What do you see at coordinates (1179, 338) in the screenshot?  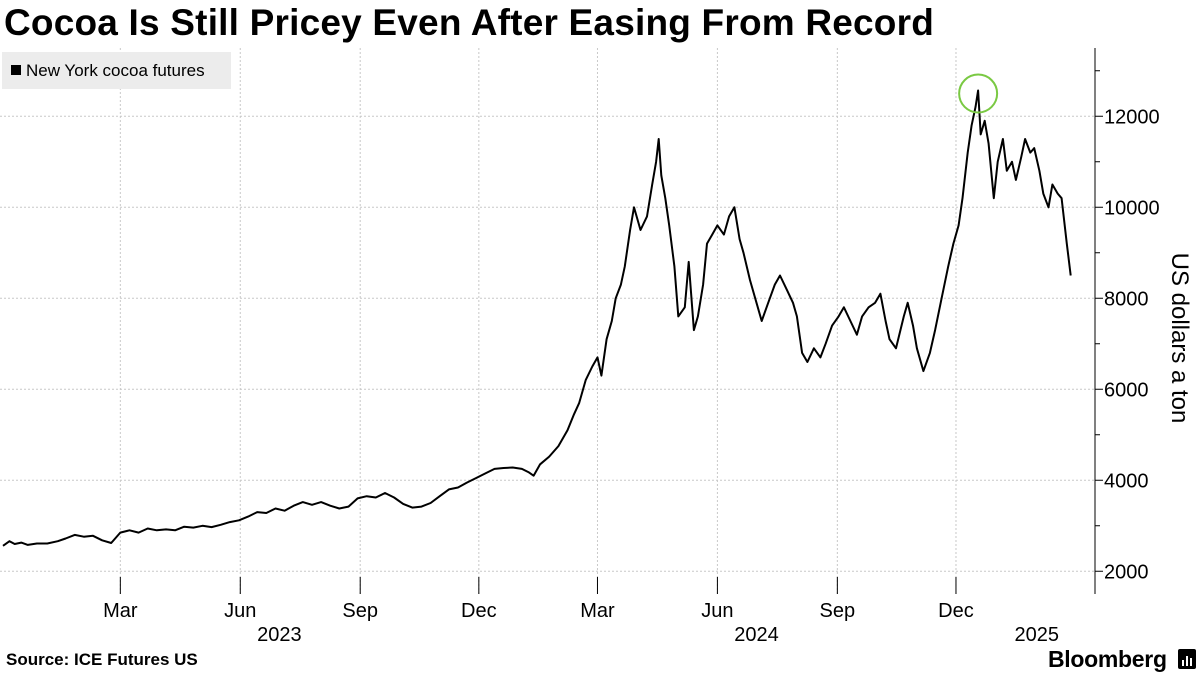 I see `y-axis-label: US dollars a ton` at bounding box center [1179, 338].